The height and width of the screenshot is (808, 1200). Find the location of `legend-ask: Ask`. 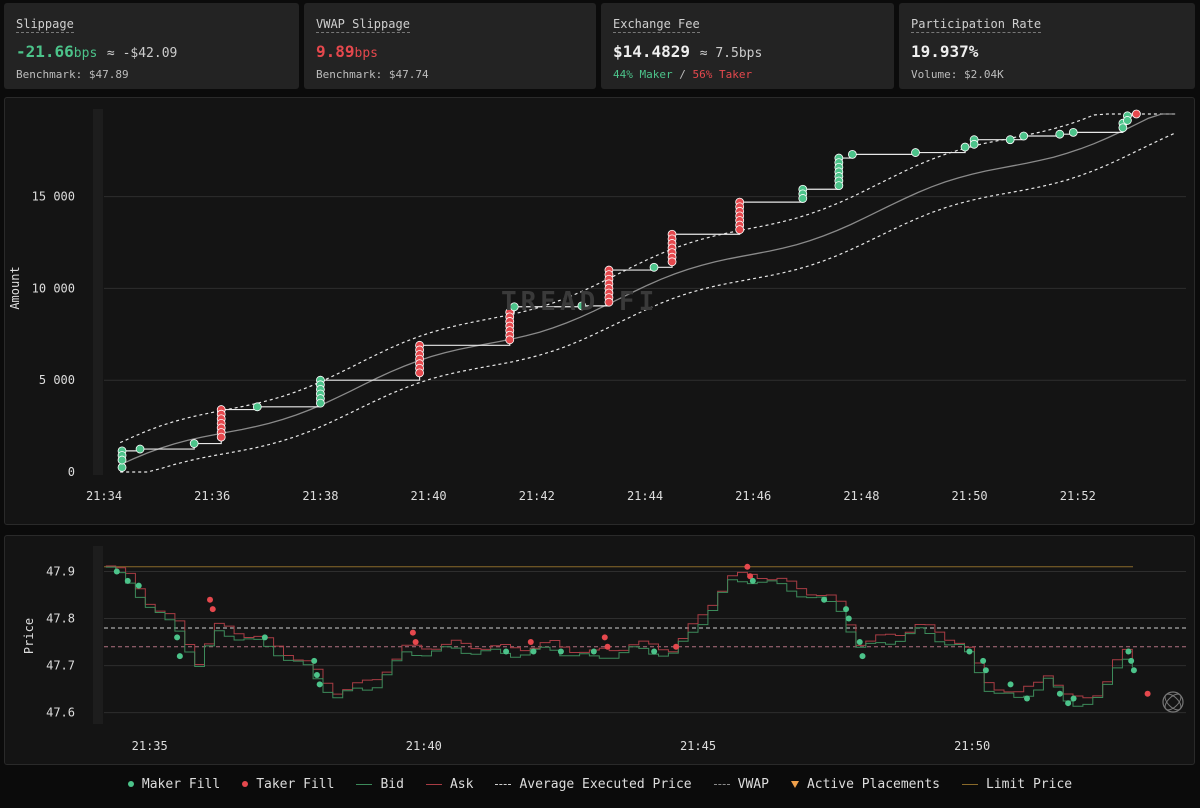

legend-ask: Ask is located at coordinates (449, 784).